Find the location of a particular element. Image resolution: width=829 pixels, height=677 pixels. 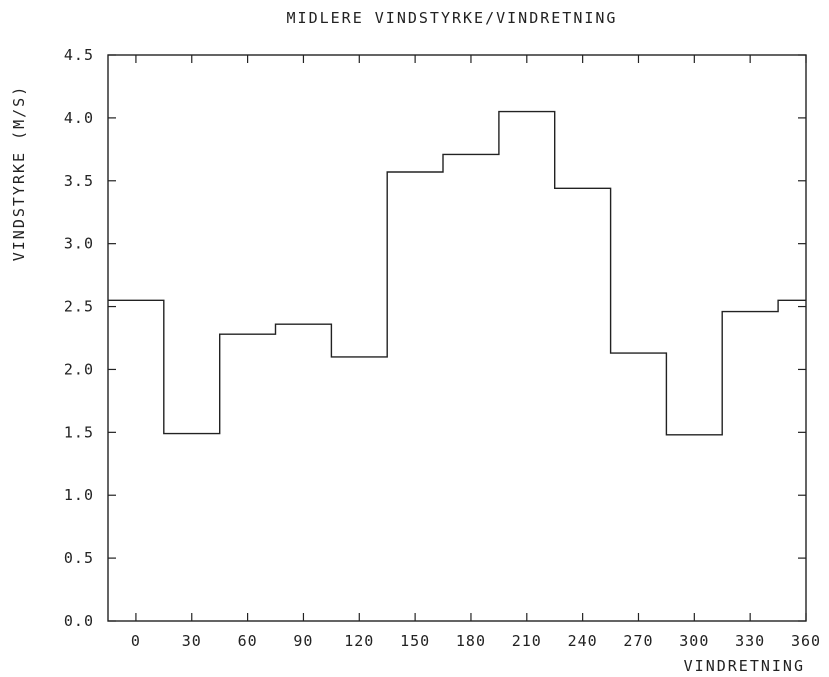

x-tick-label: 240 is located at coordinates (583, 641).